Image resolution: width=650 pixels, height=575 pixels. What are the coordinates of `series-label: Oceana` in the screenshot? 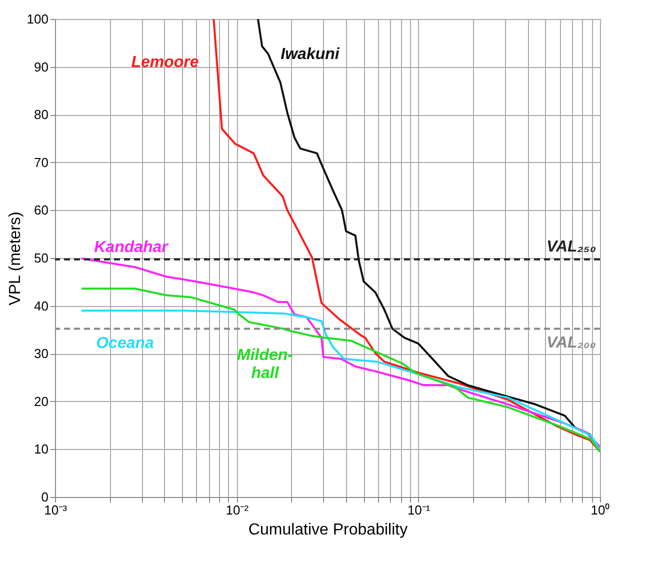 It's located at (125, 343).